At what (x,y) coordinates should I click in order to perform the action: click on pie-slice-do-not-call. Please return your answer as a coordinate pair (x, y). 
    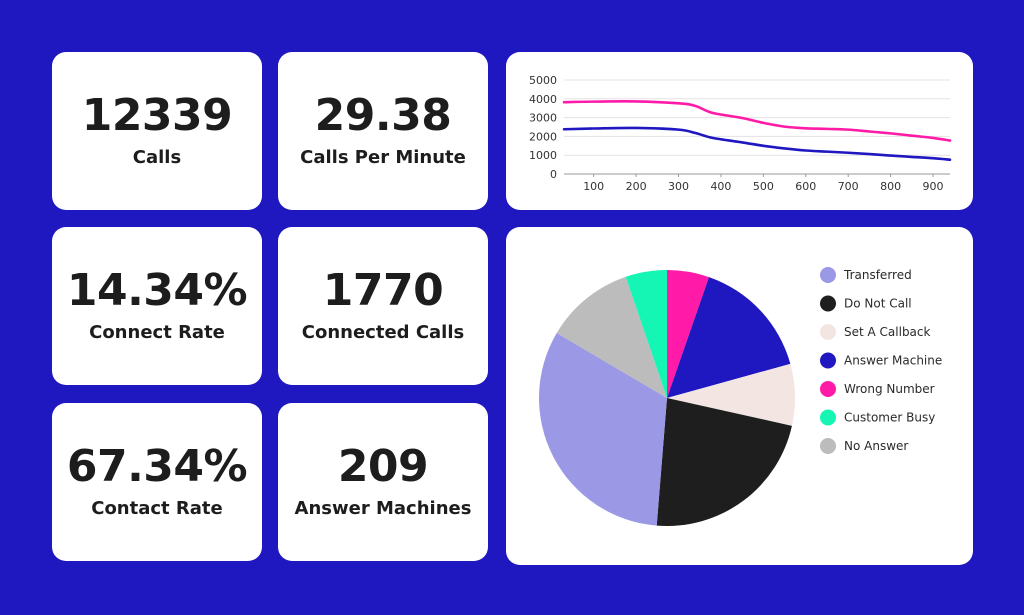
    Looking at the image, I should click on (724, 462).